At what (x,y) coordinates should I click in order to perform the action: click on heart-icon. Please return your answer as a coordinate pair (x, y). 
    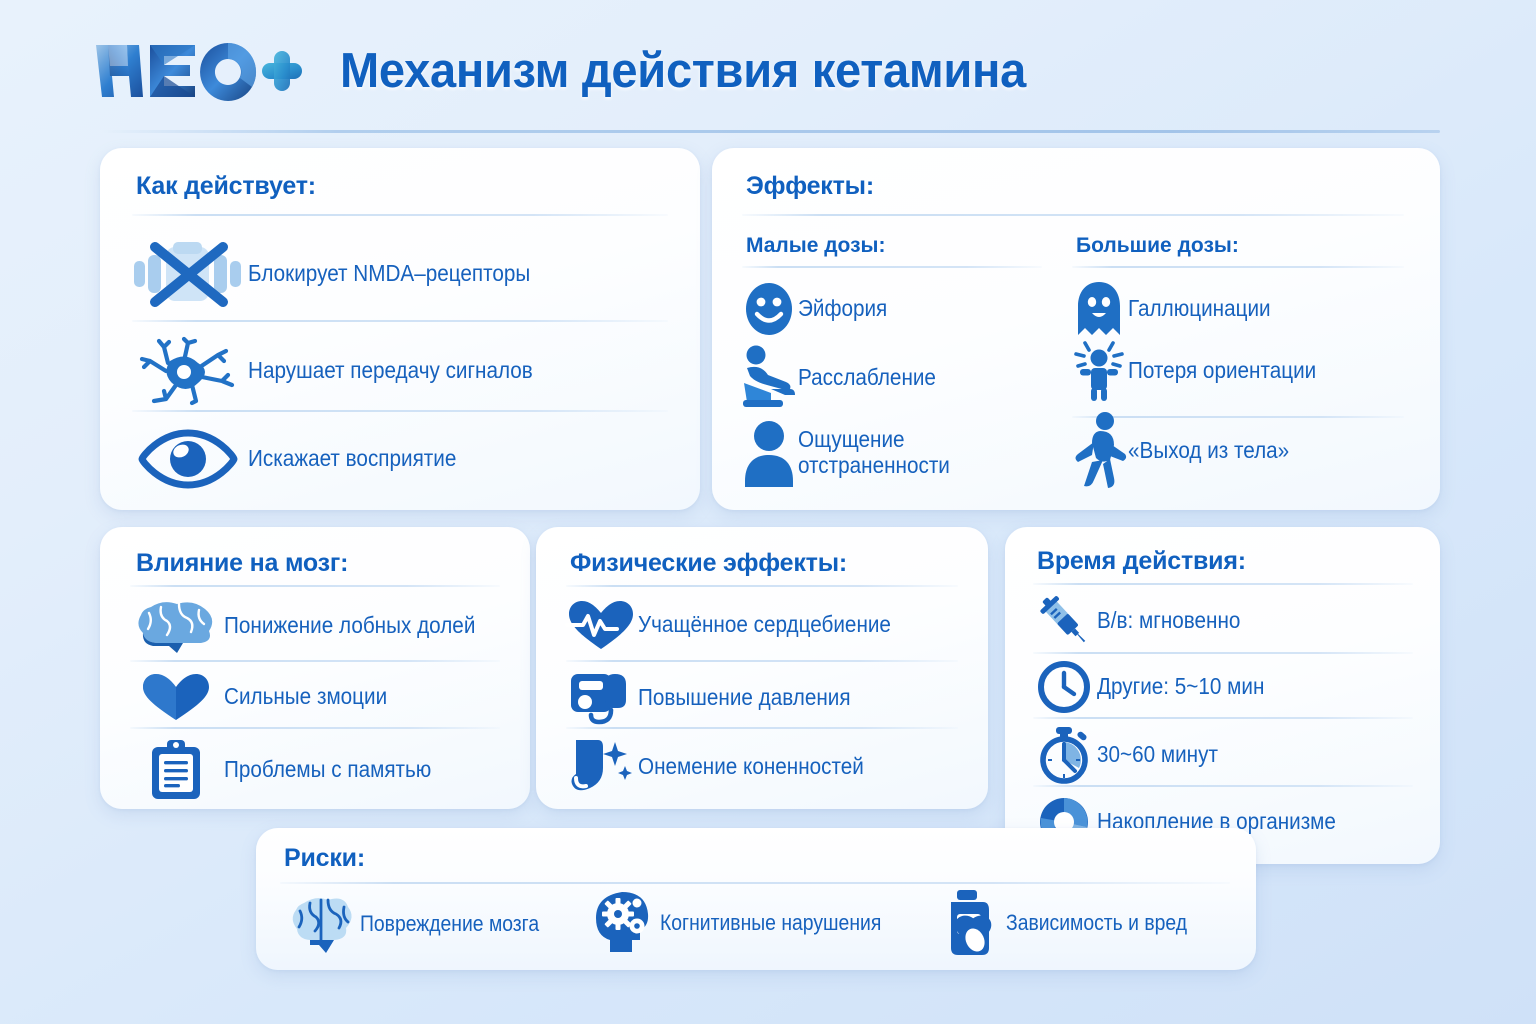
    Looking at the image, I should click on (176, 697).